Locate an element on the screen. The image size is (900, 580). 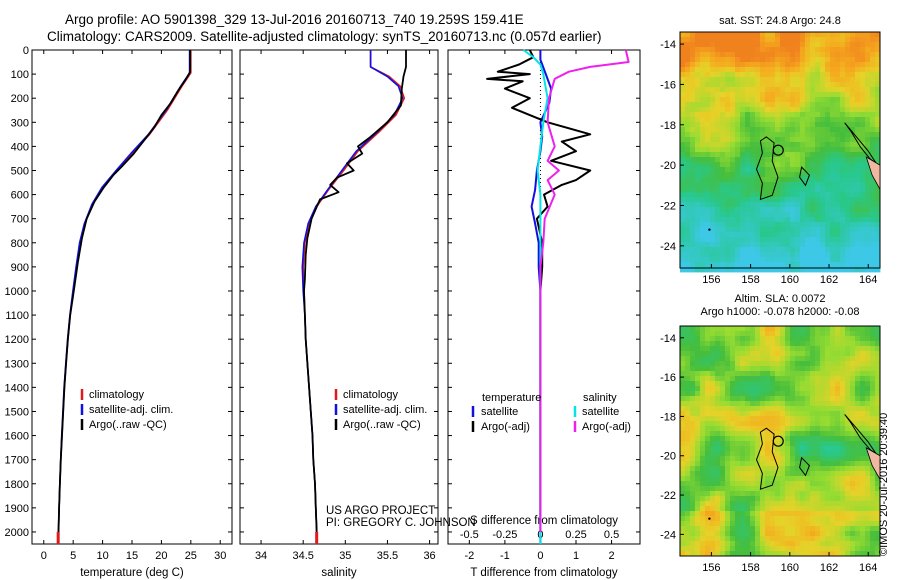
y-tick-label: 1200 is located at coordinates (17, 340).